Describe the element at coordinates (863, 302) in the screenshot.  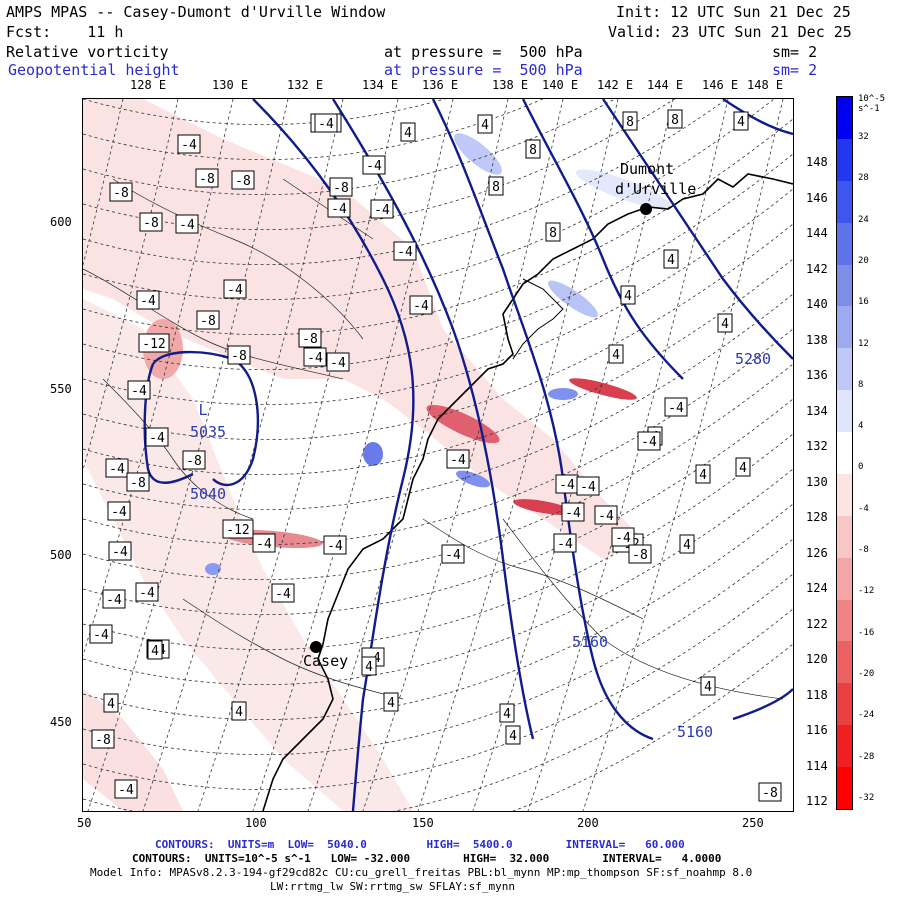
I see `colorbar-label: 16` at that location.